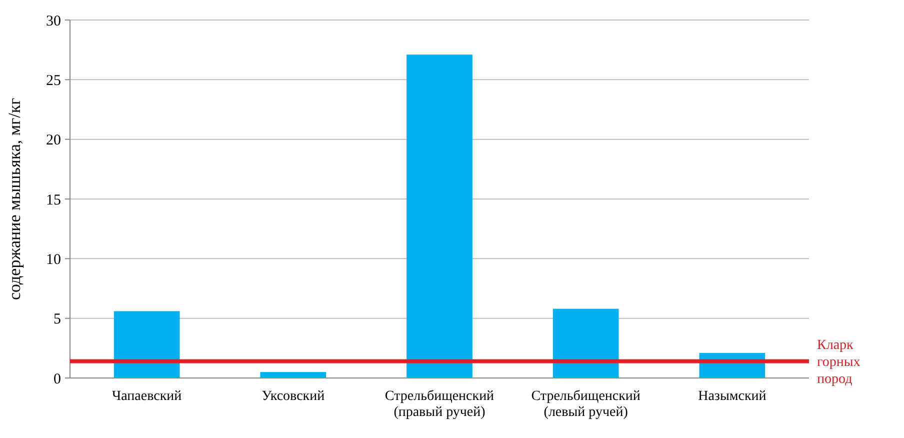 This screenshot has width=904, height=438. What do you see at coordinates (57, 379) in the screenshot?
I see `y-tick-label: 0` at bounding box center [57, 379].